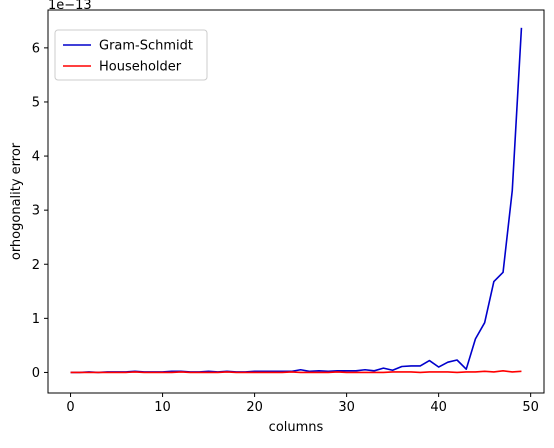  What do you see at coordinates (346, 407) in the screenshot?
I see `x-tick-label: 30` at bounding box center [346, 407].